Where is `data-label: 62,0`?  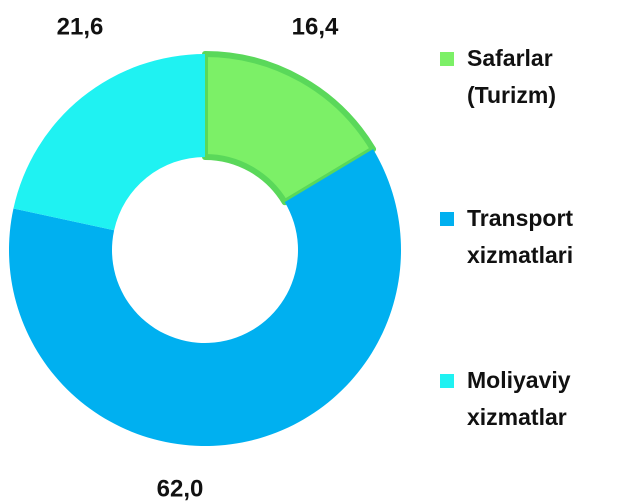 data-label: 62,0 is located at coordinates (180, 488).